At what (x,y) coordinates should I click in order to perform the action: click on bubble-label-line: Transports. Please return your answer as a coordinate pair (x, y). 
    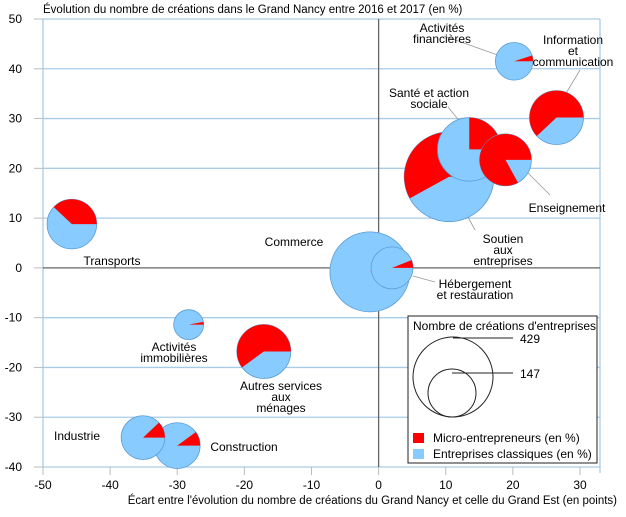
    Looking at the image, I should click on (112, 261).